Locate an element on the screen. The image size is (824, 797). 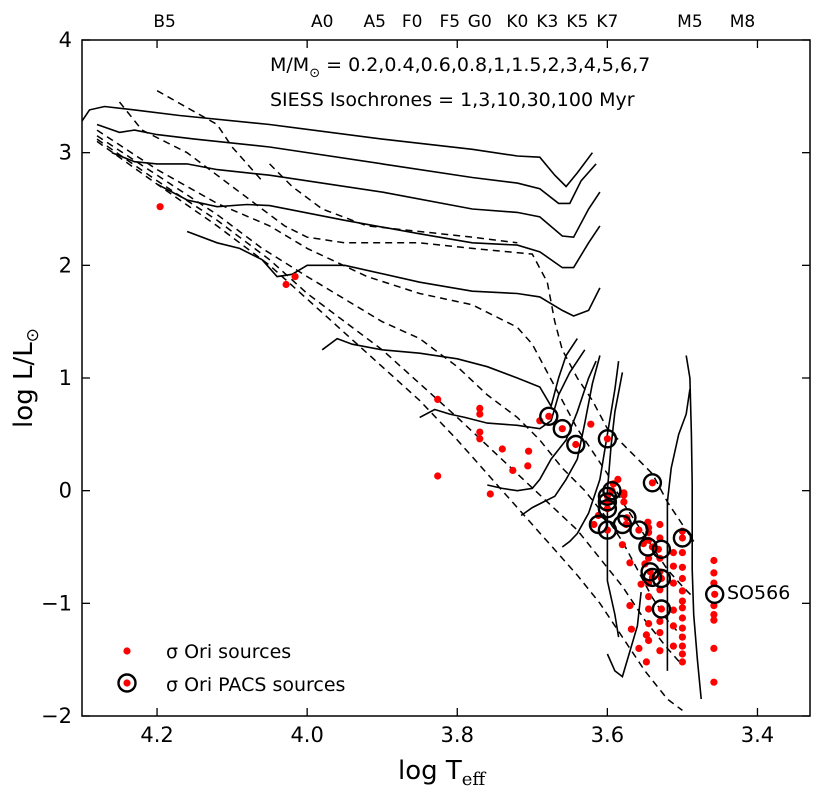
y-tick-label: 3 is located at coordinates (65, 153).